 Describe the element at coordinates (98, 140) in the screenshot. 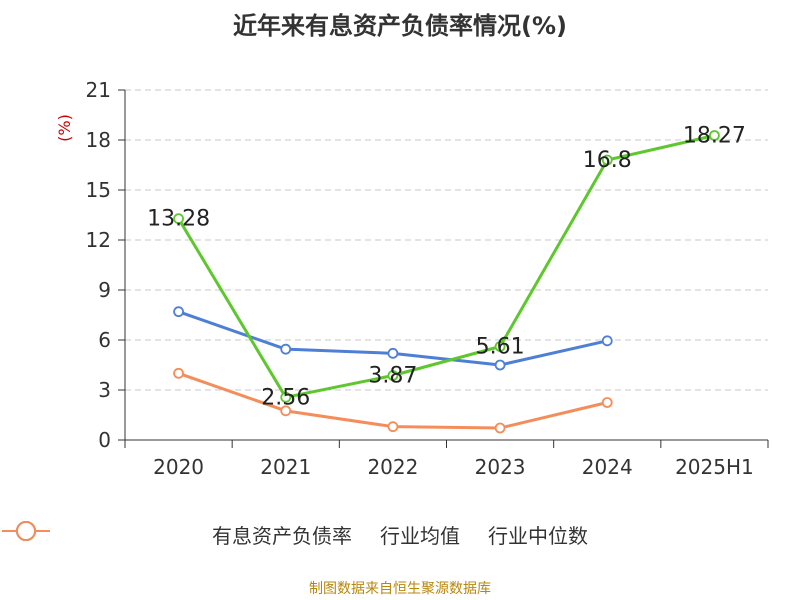

I see `y-tick-label: 18` at that location.